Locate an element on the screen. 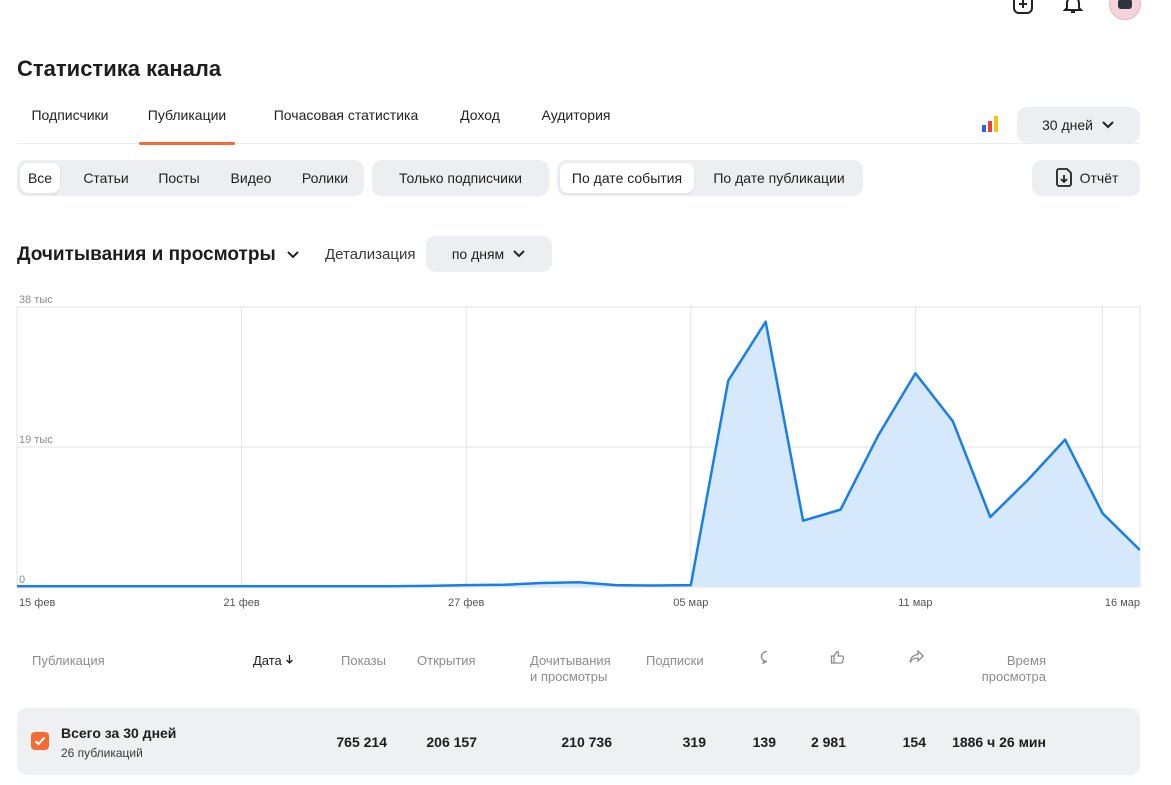  total-subscriptions: 319 is located at coordinates (694, 742).